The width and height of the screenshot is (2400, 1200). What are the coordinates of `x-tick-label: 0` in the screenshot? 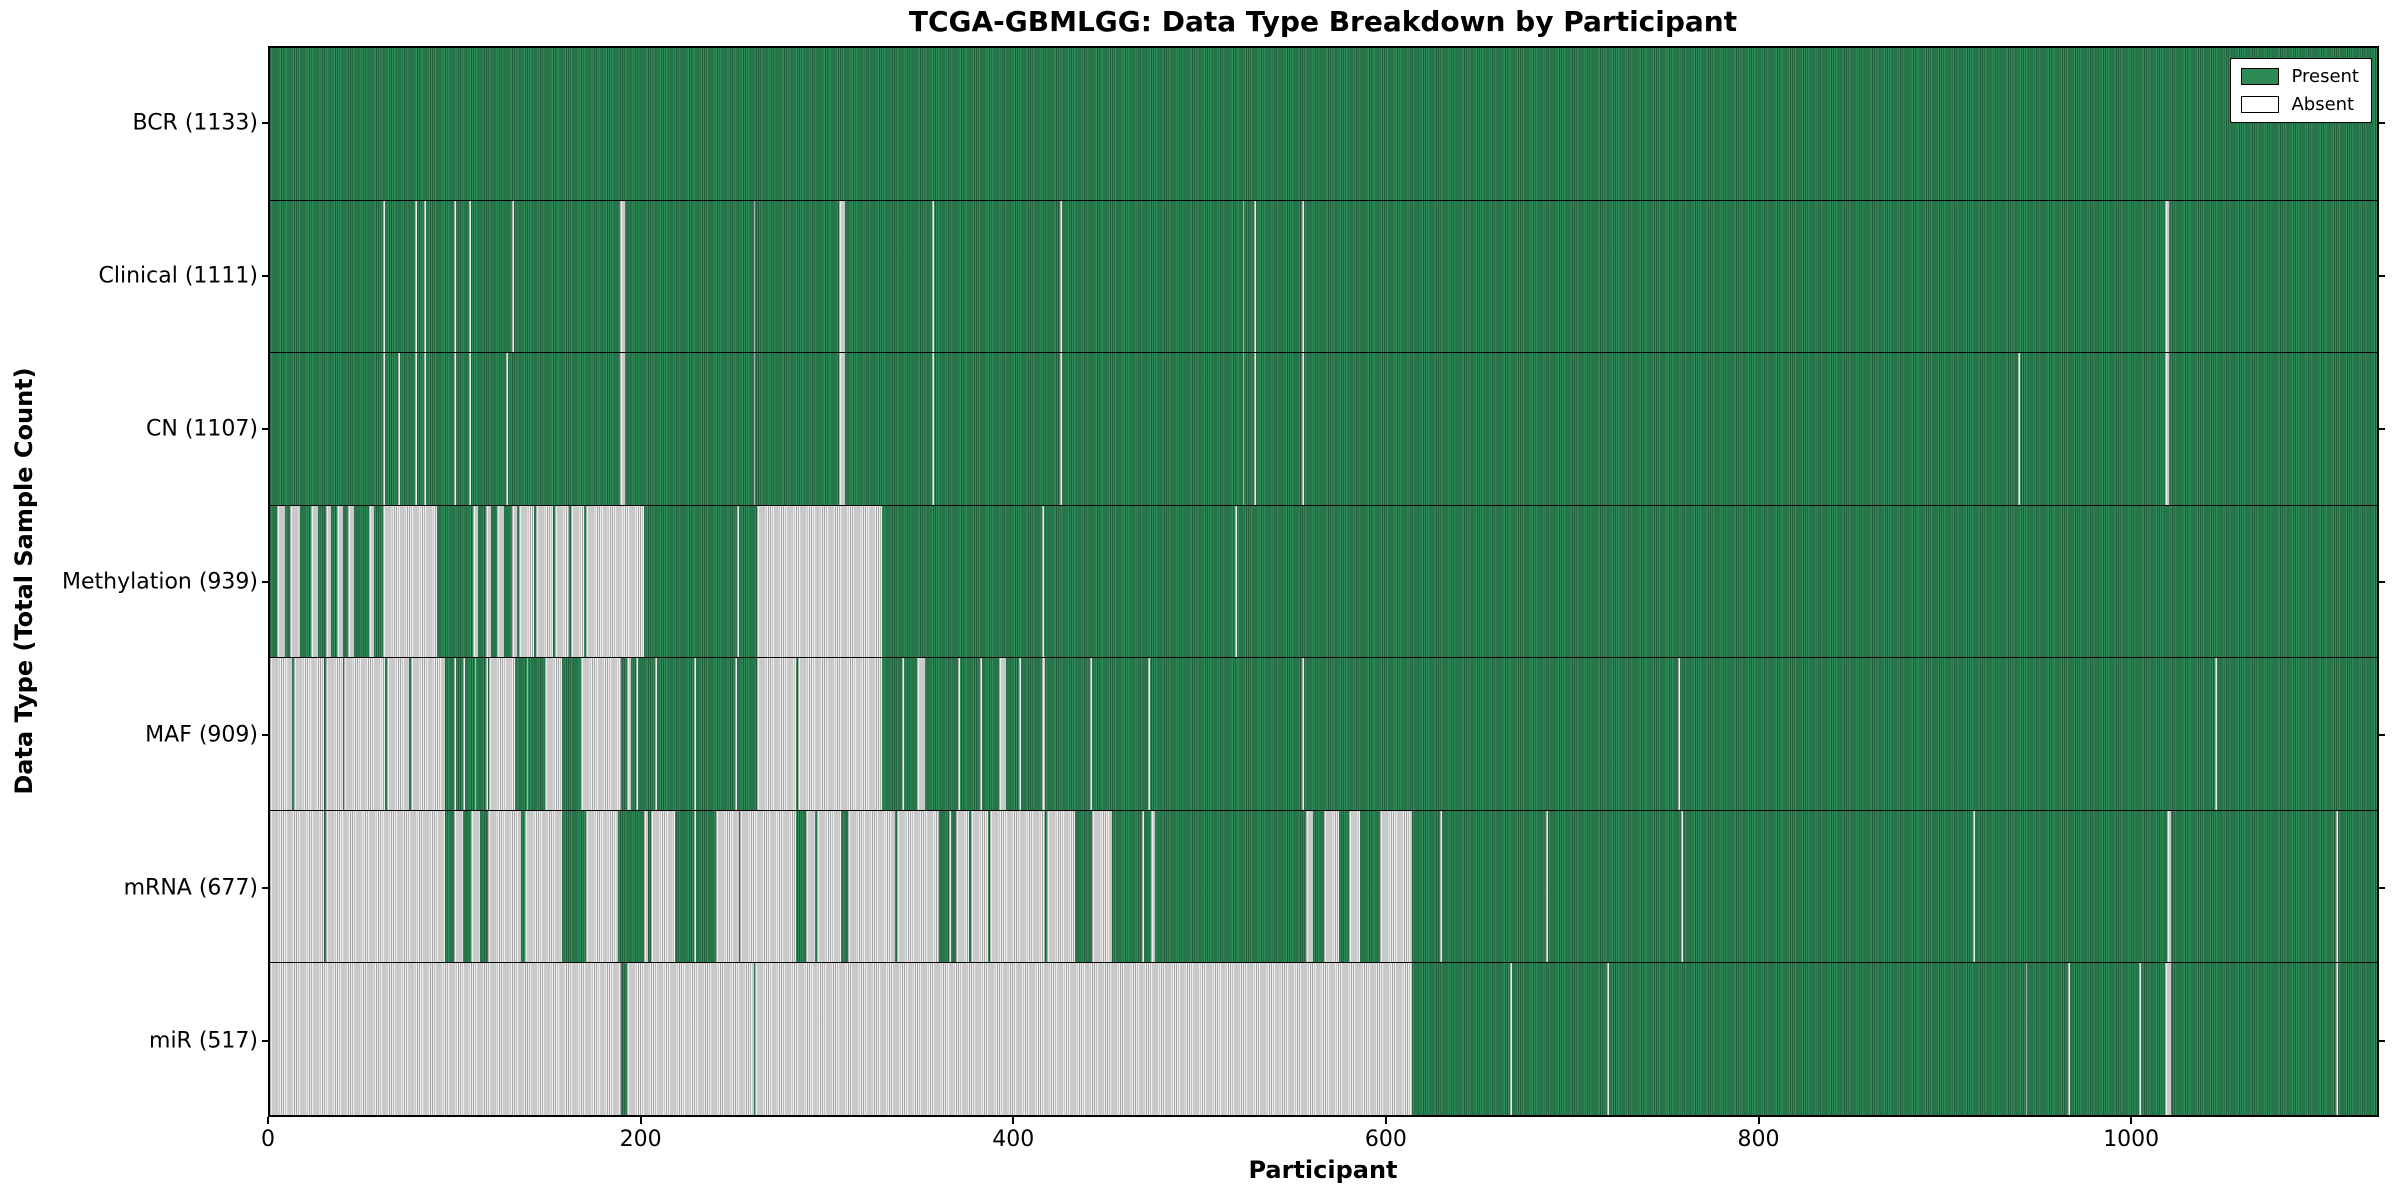 It's located at (268, 1139).